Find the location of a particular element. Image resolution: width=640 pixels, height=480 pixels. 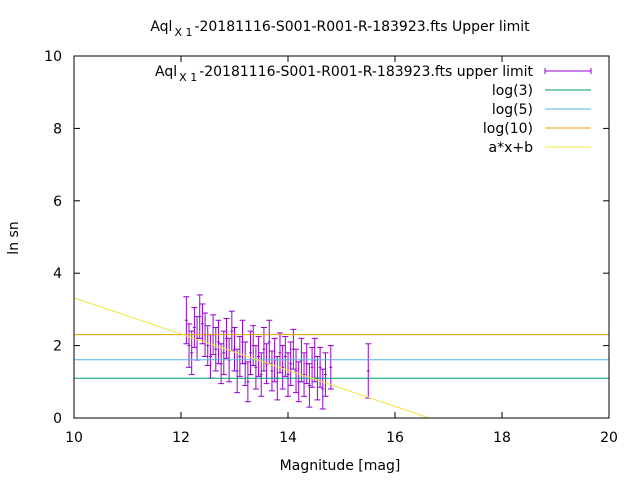

legend-entry: log(10) is located at coordinates (537, 129).